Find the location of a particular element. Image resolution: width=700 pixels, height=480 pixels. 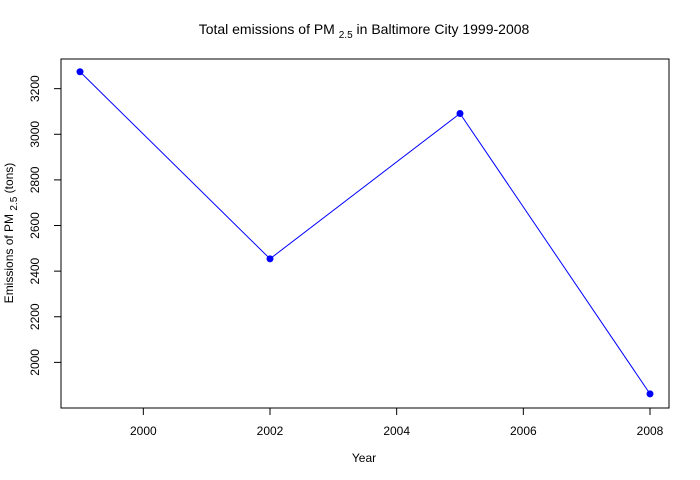

x-tick-label: 2006 is located at coordinates (523, 431).